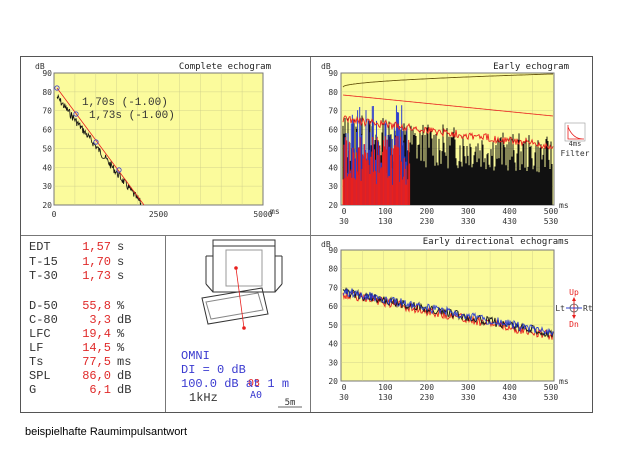  Describe the element at coordinates (244, 328) in the screenshot. I see `receiver-marker` at that location.